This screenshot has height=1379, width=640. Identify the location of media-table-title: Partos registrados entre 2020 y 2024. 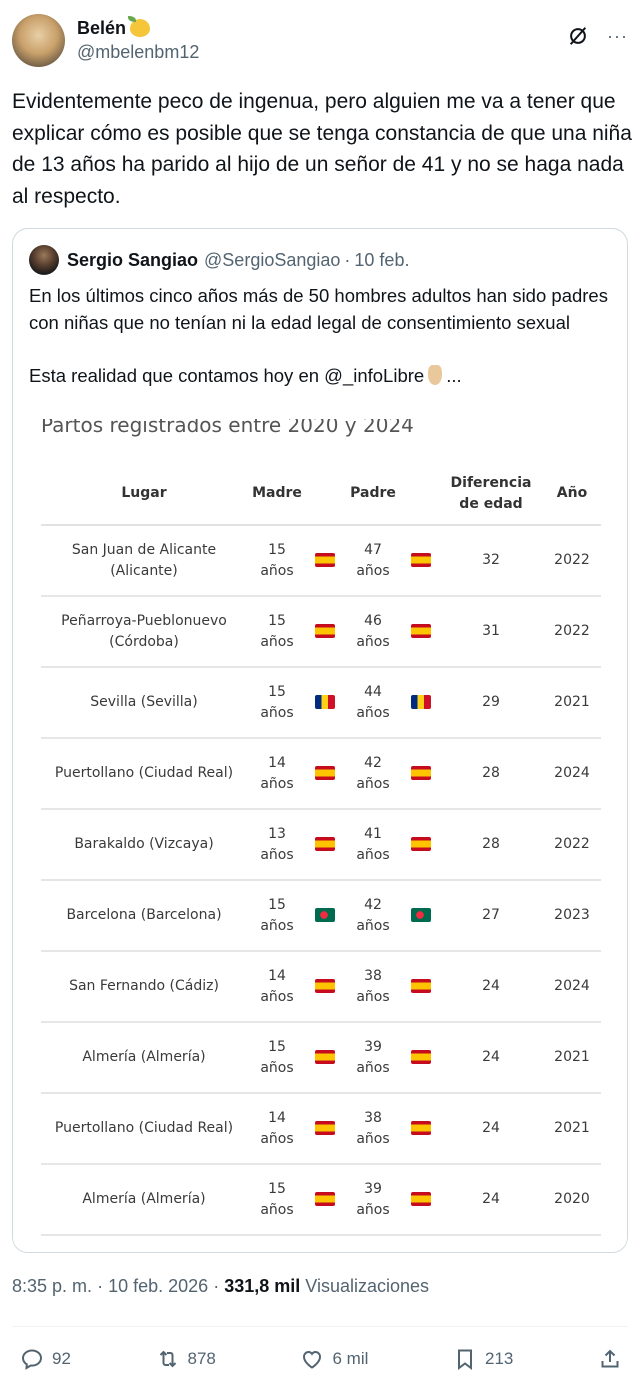
(227, 428).